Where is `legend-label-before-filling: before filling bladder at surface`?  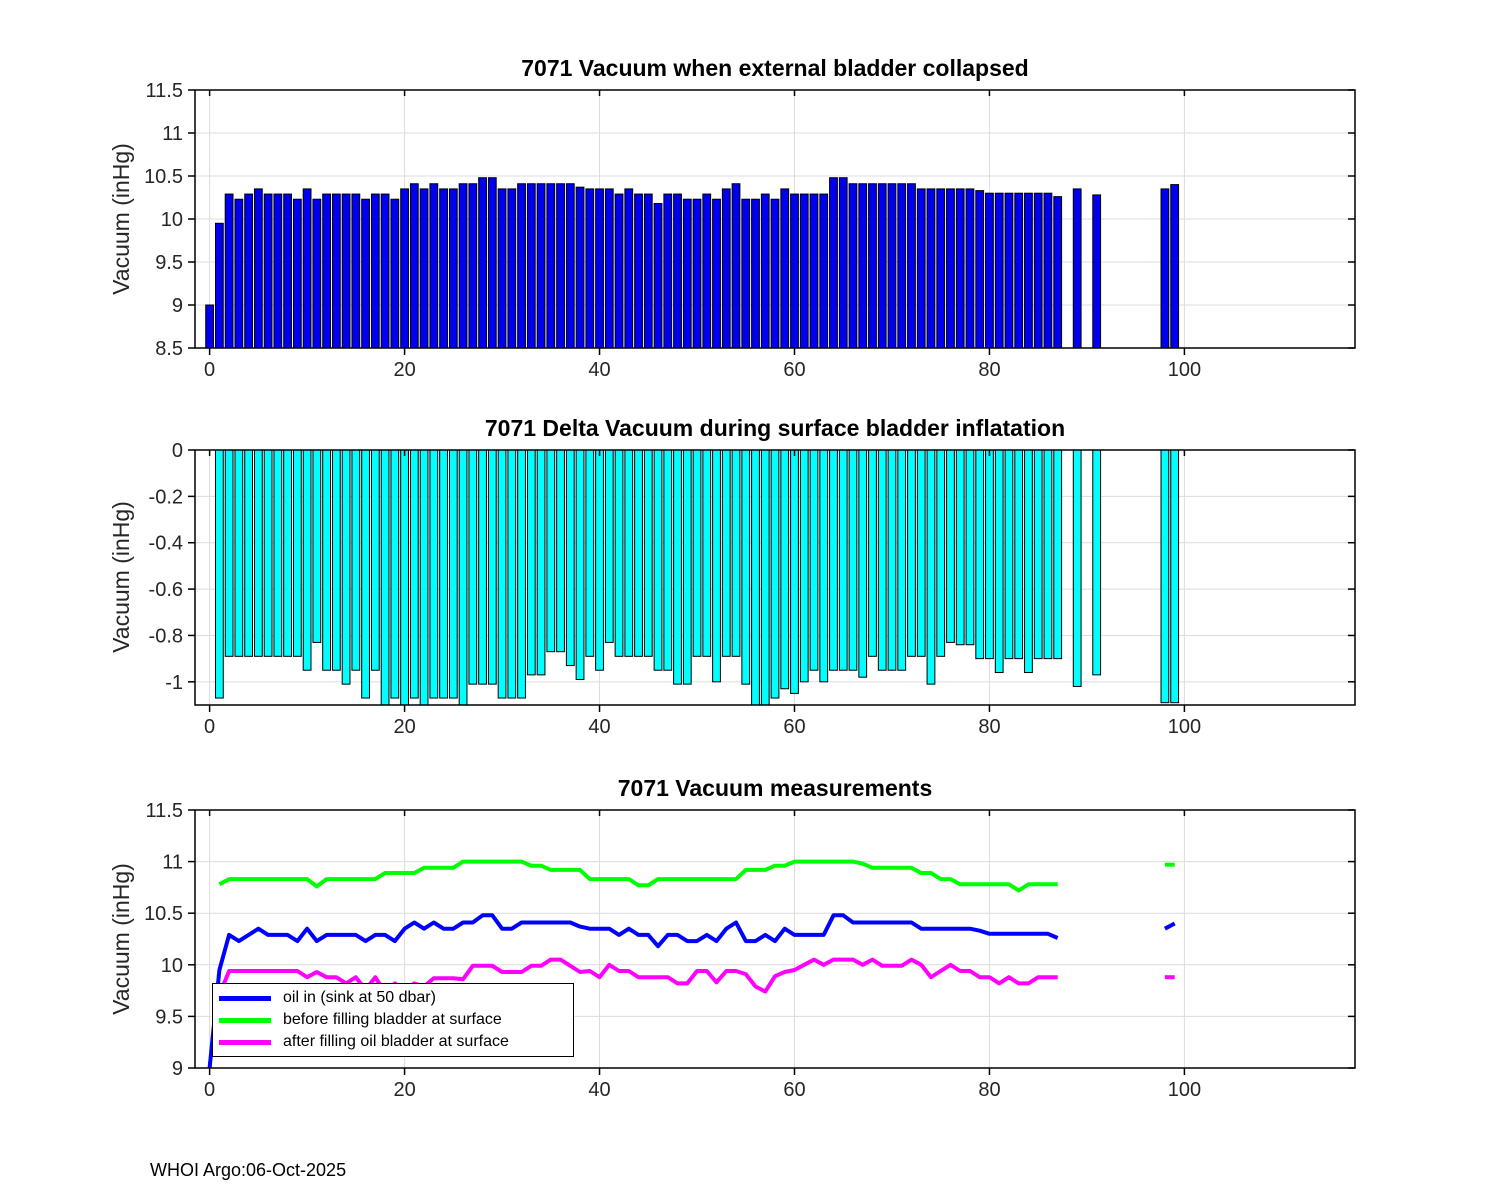 legend-label-before-filling: before filling bladder at surface is located at coordinates (392, 1019).